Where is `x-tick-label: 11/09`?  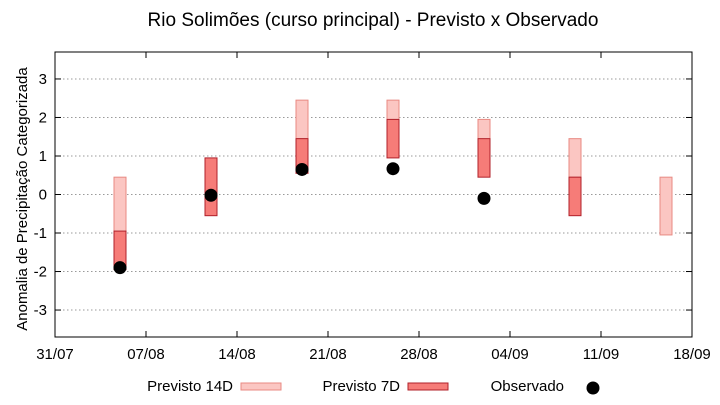
x-tick-label: 11/09 is located at coordinates (601, 354).